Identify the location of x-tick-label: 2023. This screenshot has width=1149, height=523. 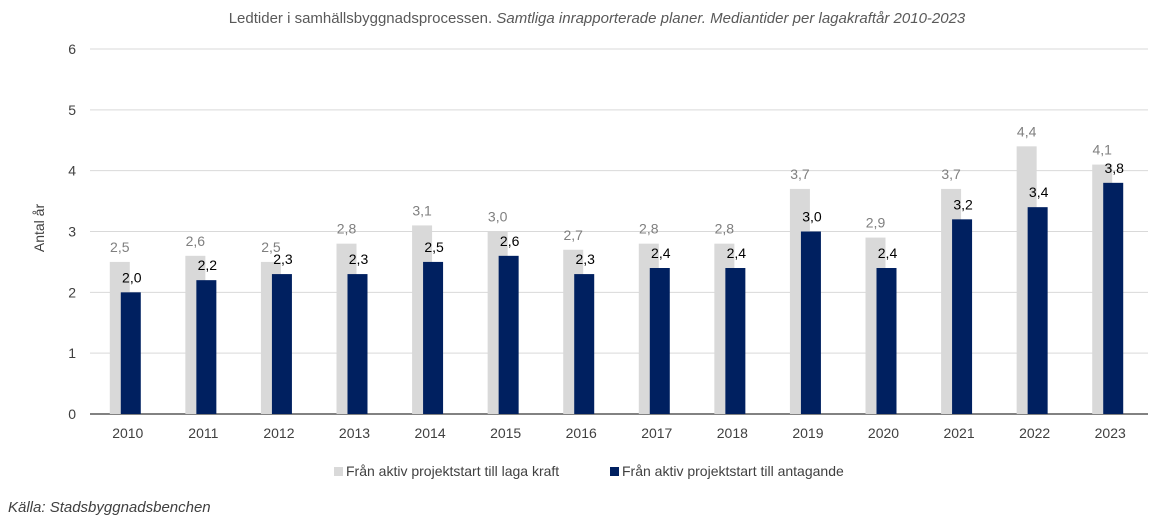
(1110, 433).